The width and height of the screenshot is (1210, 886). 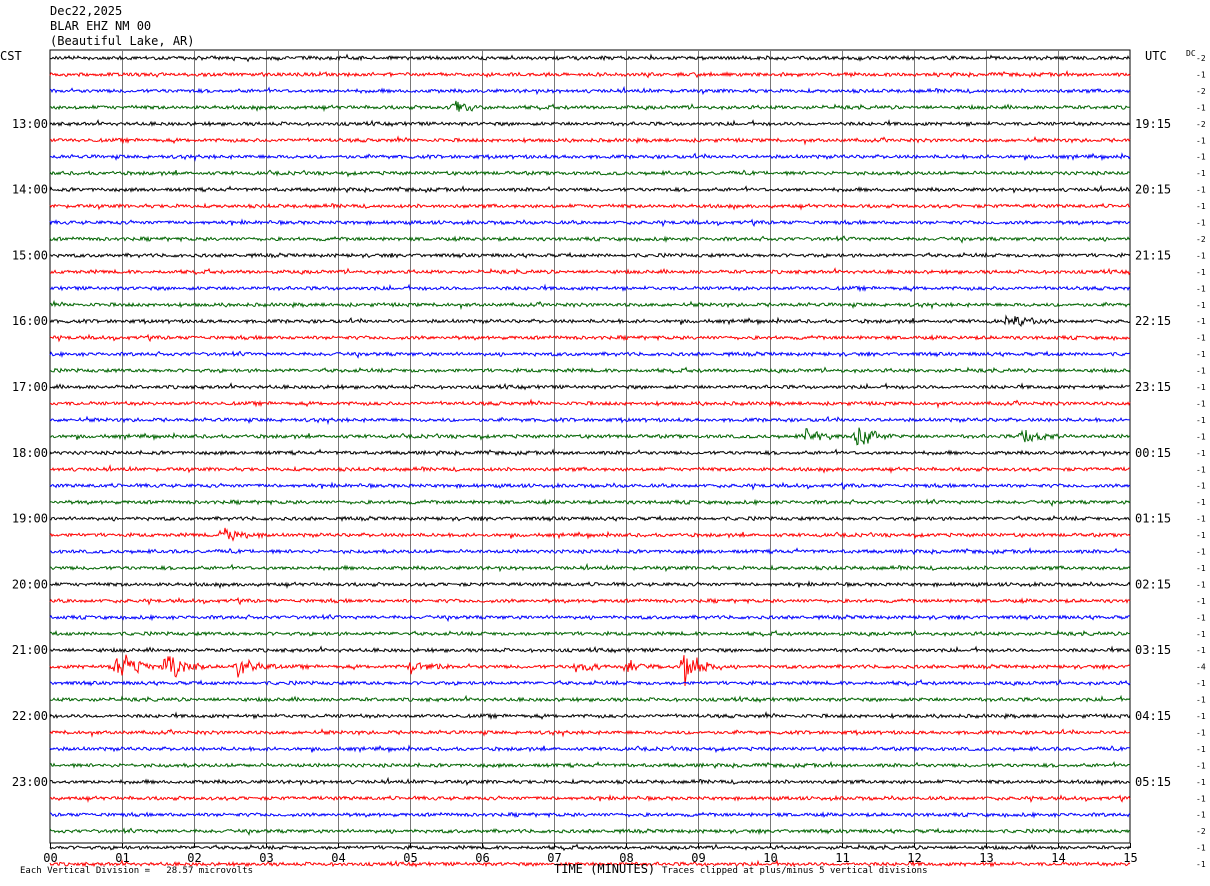 I want to click on x-tick-label: 06, so click(x=482, y=858).